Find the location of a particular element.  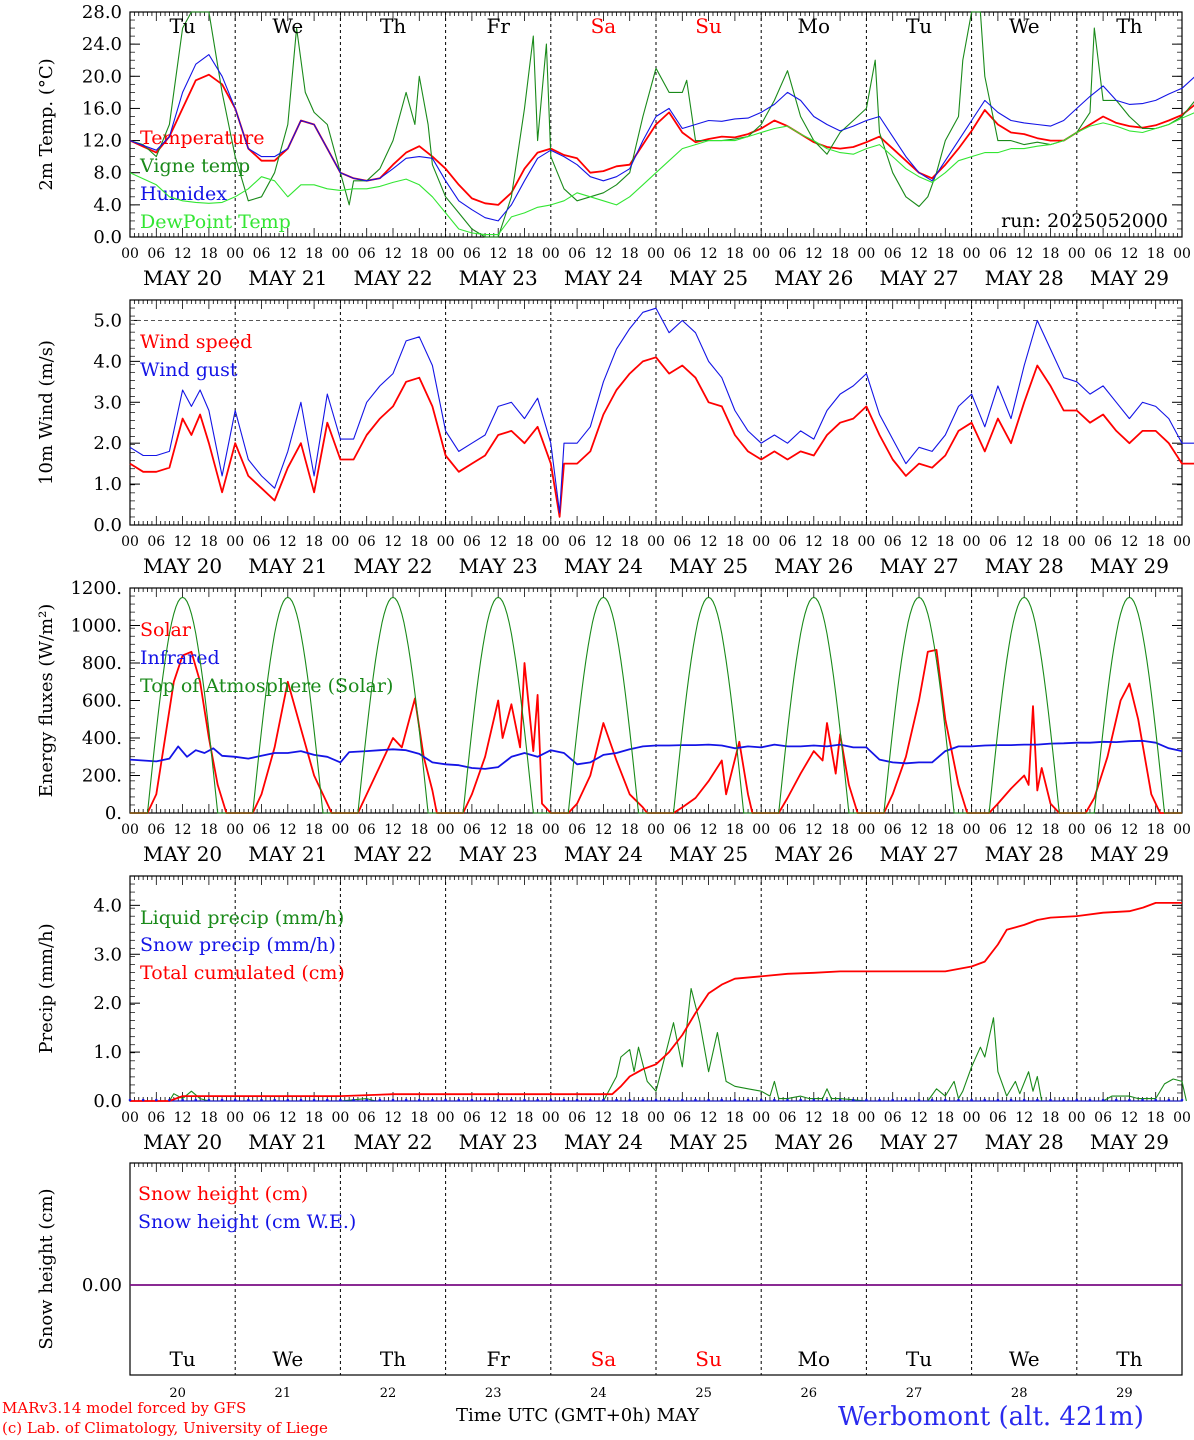

legend-entry: Wind gust is located at coordinates (189, 370).